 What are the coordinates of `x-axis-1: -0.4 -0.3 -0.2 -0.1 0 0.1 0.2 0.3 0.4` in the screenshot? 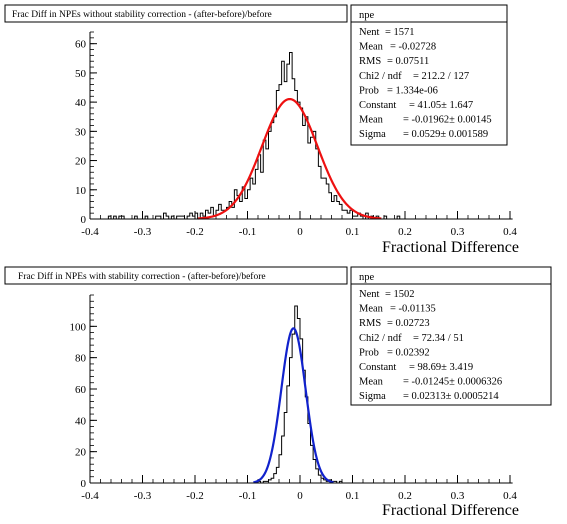 It's located at (299, 224).